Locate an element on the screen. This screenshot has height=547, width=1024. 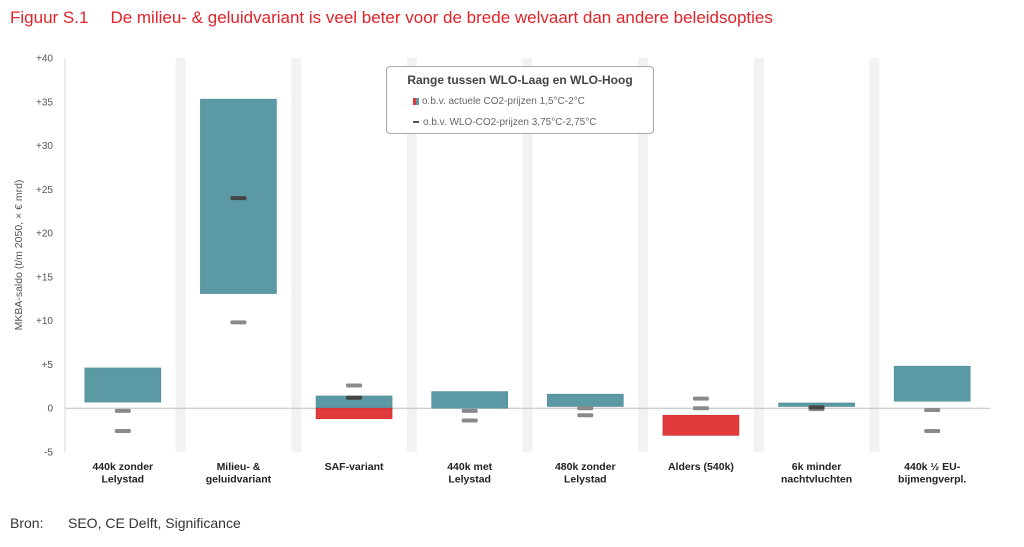
y-tick-label: +10 is located at coordinates (44, 321).